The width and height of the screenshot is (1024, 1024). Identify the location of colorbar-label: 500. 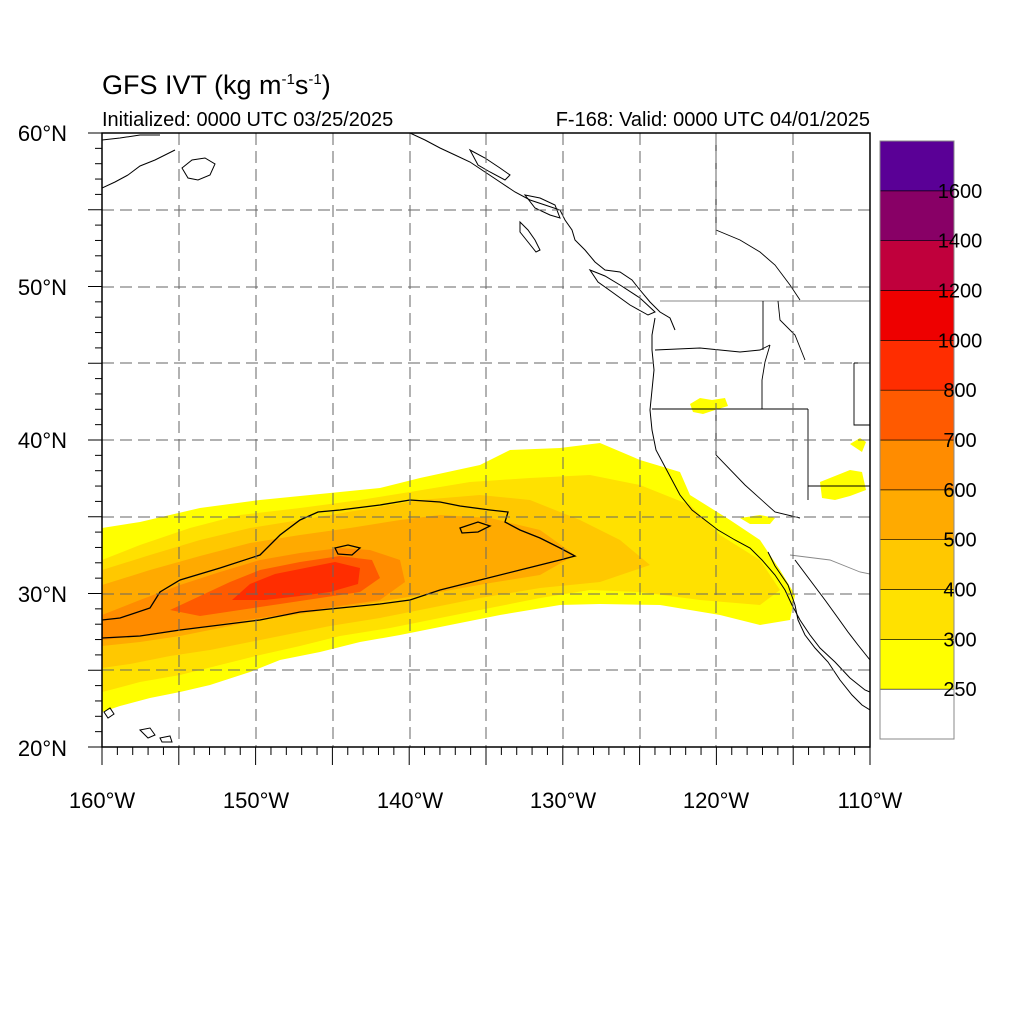
(959, 541).